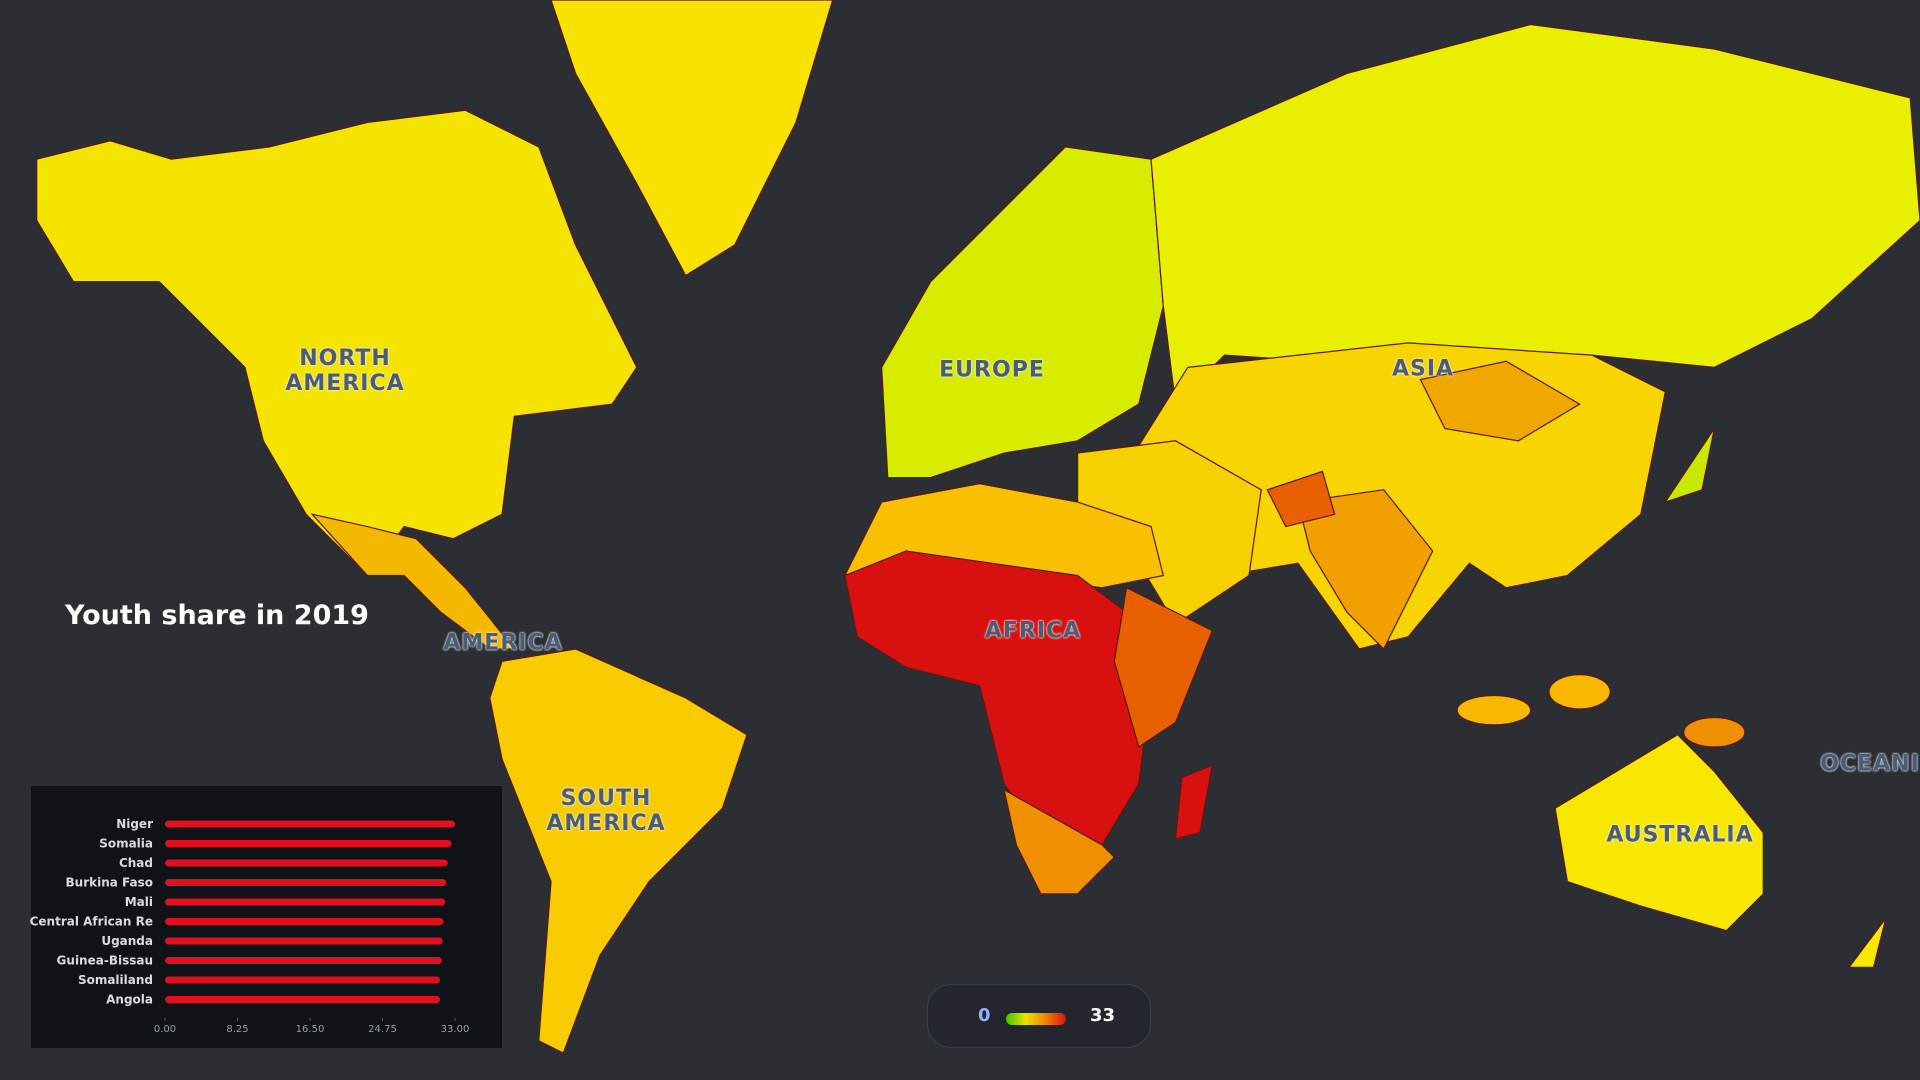 The height and width of the screenshot is (1080, 1920). I want to click on y-tick-label: Chad, so click(136, 863).